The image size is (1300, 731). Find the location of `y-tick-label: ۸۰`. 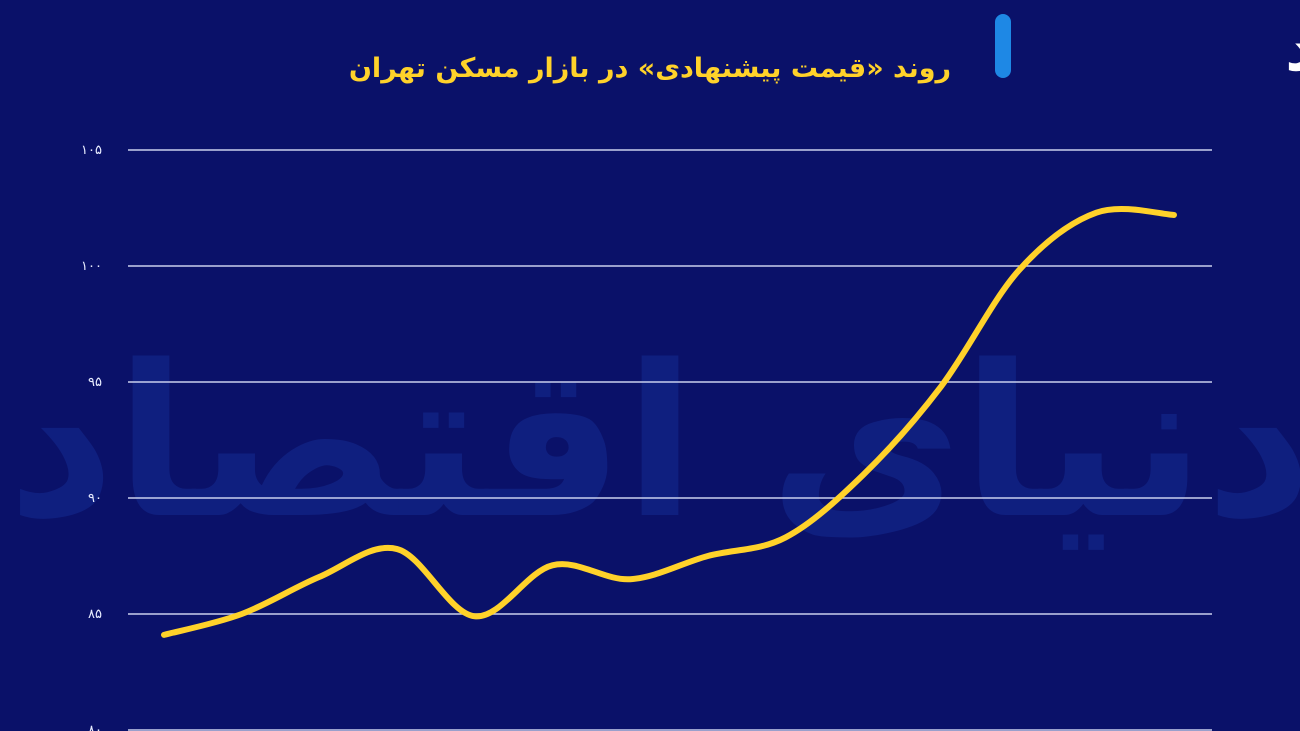

y-tick-label: ۸۰ is located at coordinates (95, 727).